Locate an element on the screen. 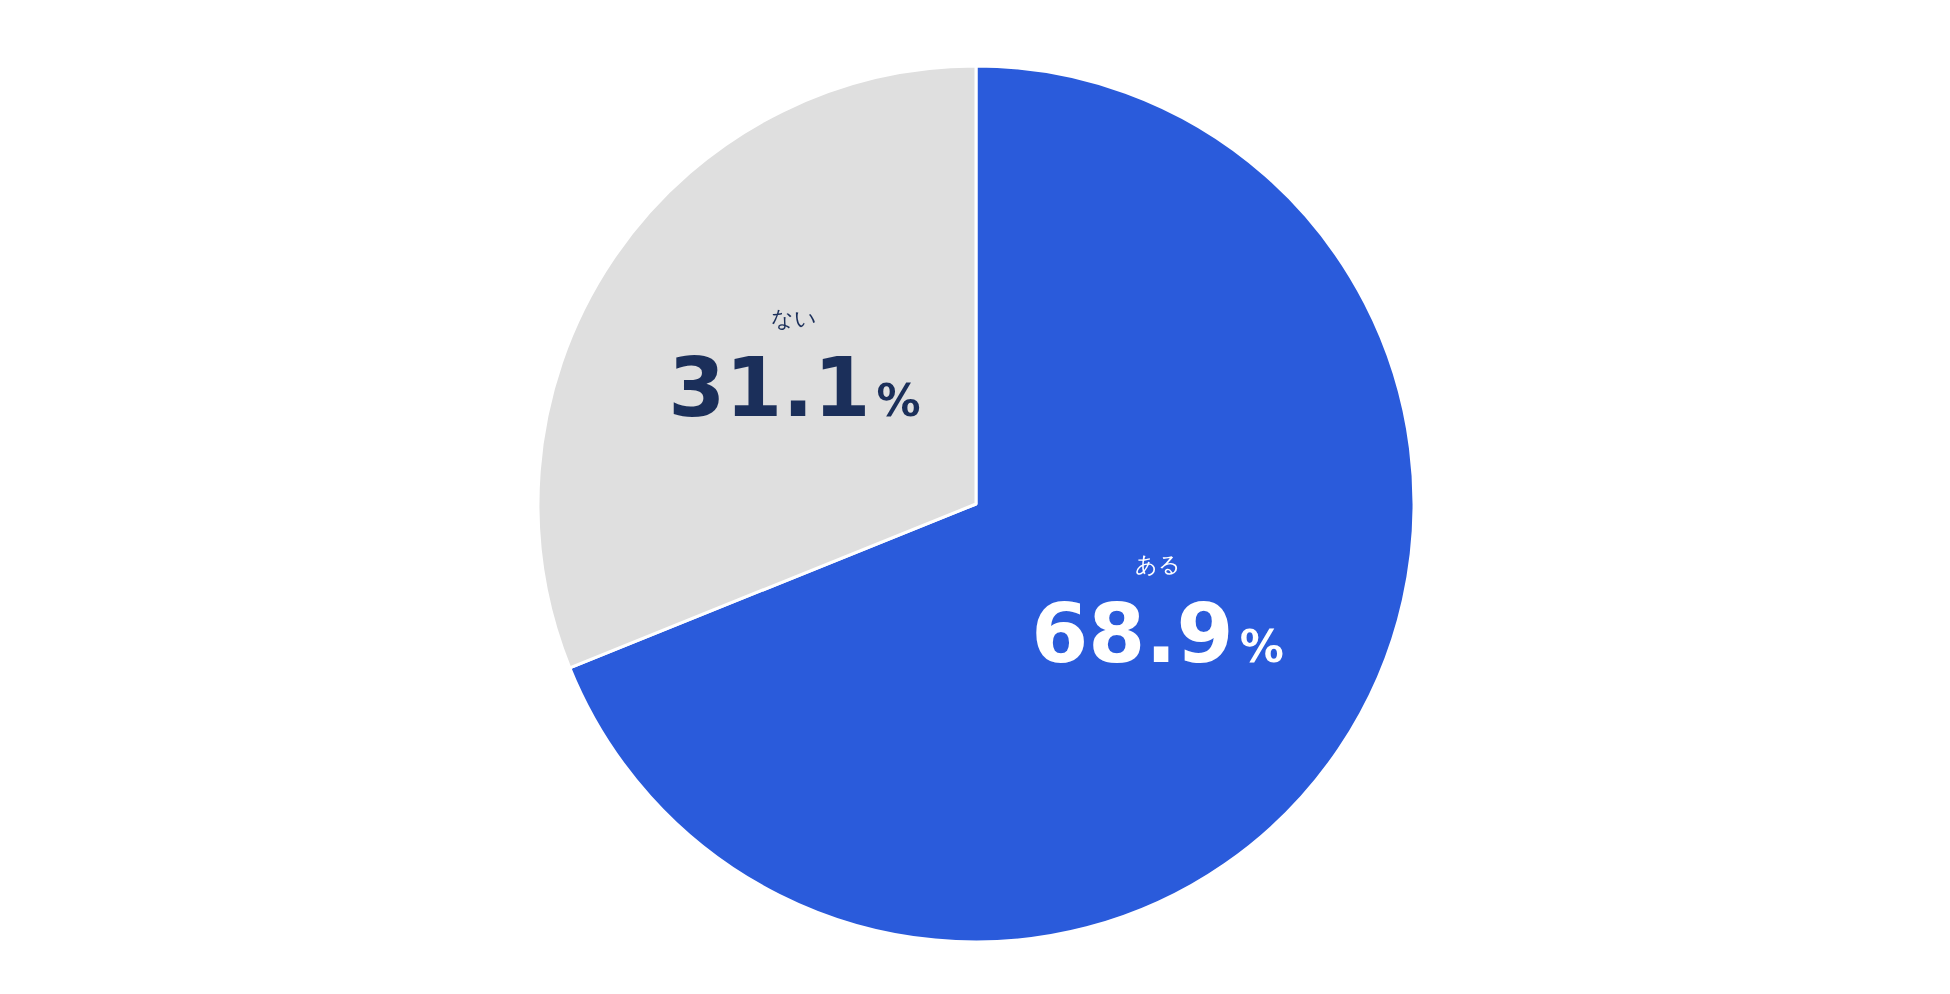  slice-label: ある is located at coordinates (1157, 564).